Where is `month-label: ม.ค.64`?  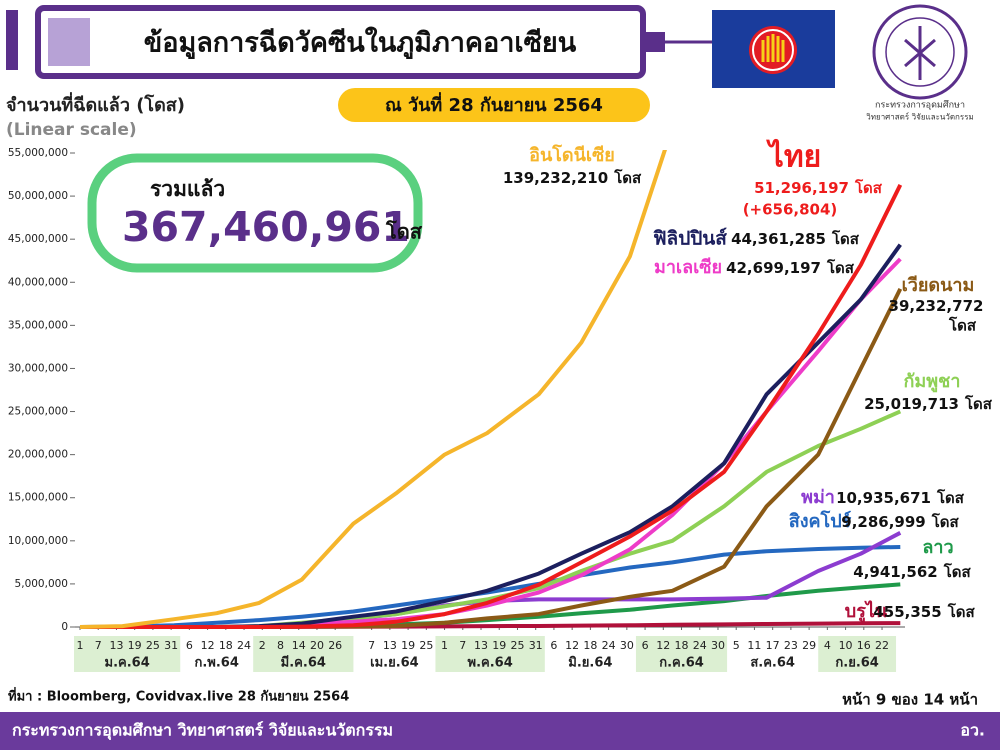 month-label: ม.ค.64 is located at coordinates (127, 663).